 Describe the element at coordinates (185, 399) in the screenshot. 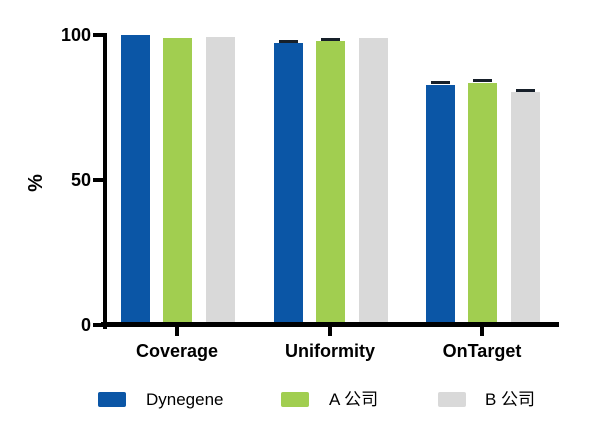

I see `legend-label: Dynegene` at that location.